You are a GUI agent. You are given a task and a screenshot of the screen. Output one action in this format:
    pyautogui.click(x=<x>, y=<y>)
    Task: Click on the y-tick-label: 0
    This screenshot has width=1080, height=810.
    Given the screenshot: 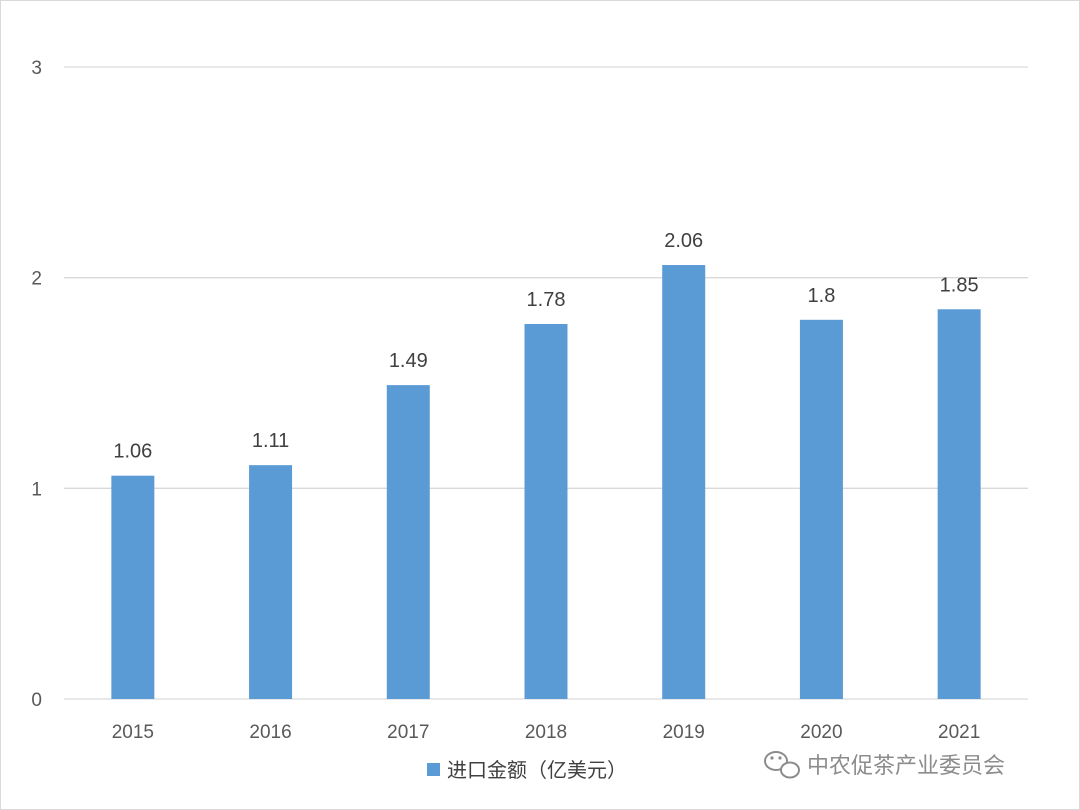 What is the action you would take?
    pyautogui.click(x=36, y=700)
    